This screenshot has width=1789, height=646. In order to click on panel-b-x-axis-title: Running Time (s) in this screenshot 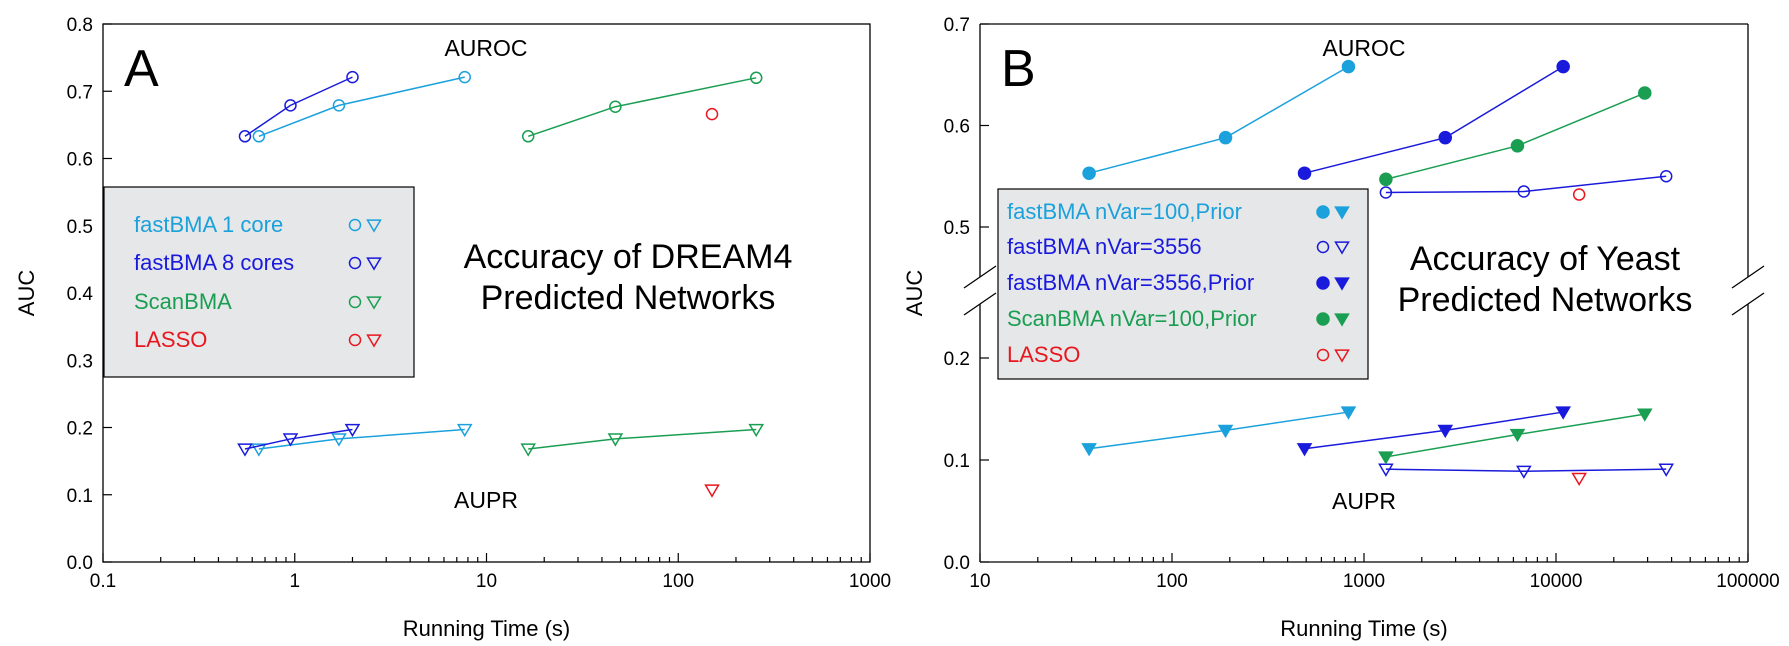, I will do `click(1364, 628)`.